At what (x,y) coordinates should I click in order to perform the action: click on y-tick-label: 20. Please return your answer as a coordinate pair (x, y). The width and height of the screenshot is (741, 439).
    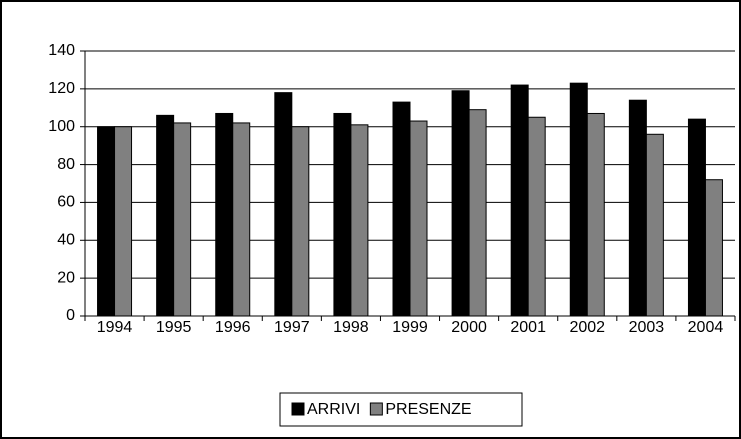
    Looking at the image, I should click on (66, 277).